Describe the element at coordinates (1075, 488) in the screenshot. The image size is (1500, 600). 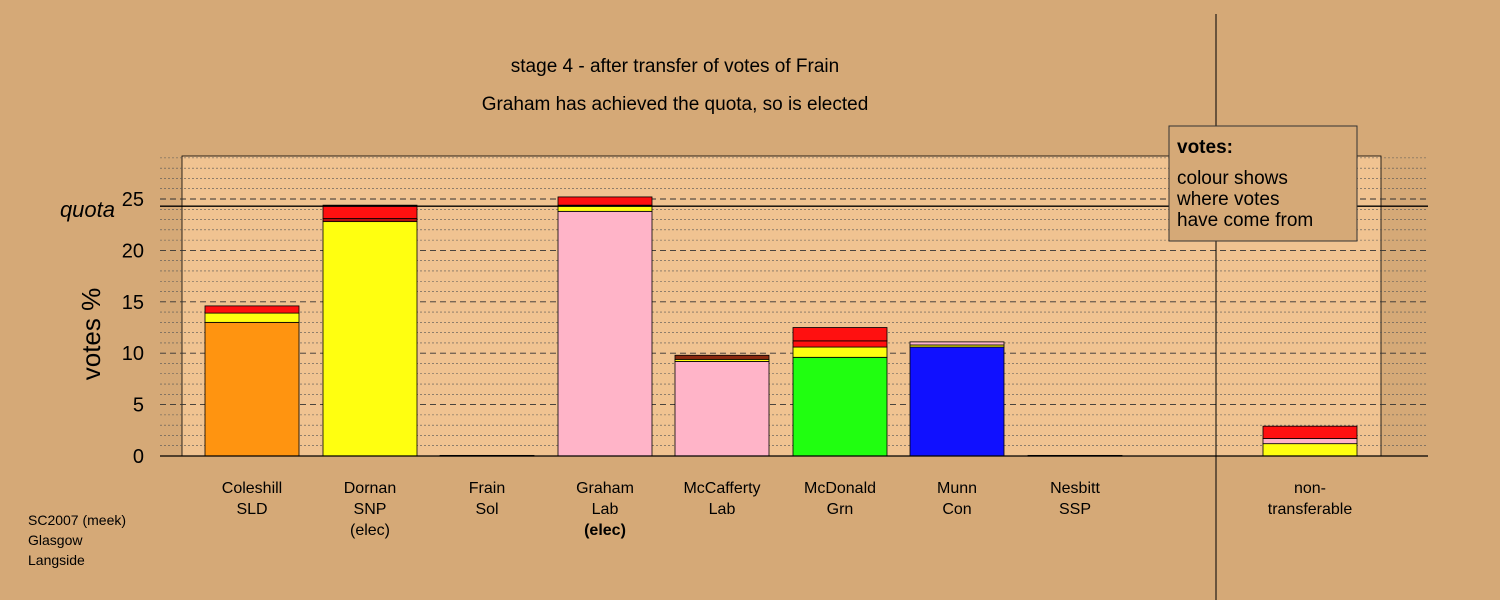
I see `category-label: Nesbitt` at that location.